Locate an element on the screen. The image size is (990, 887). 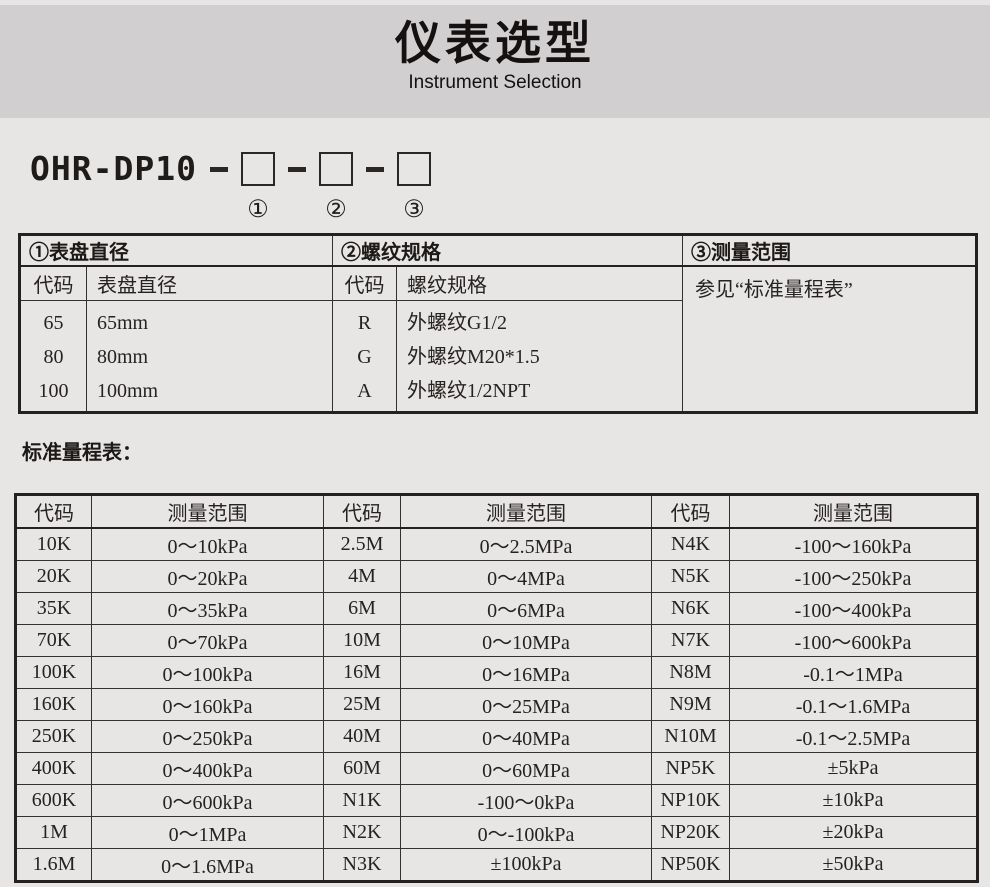
range-cell: -100～0kPa is located at coordinates (526, 800).